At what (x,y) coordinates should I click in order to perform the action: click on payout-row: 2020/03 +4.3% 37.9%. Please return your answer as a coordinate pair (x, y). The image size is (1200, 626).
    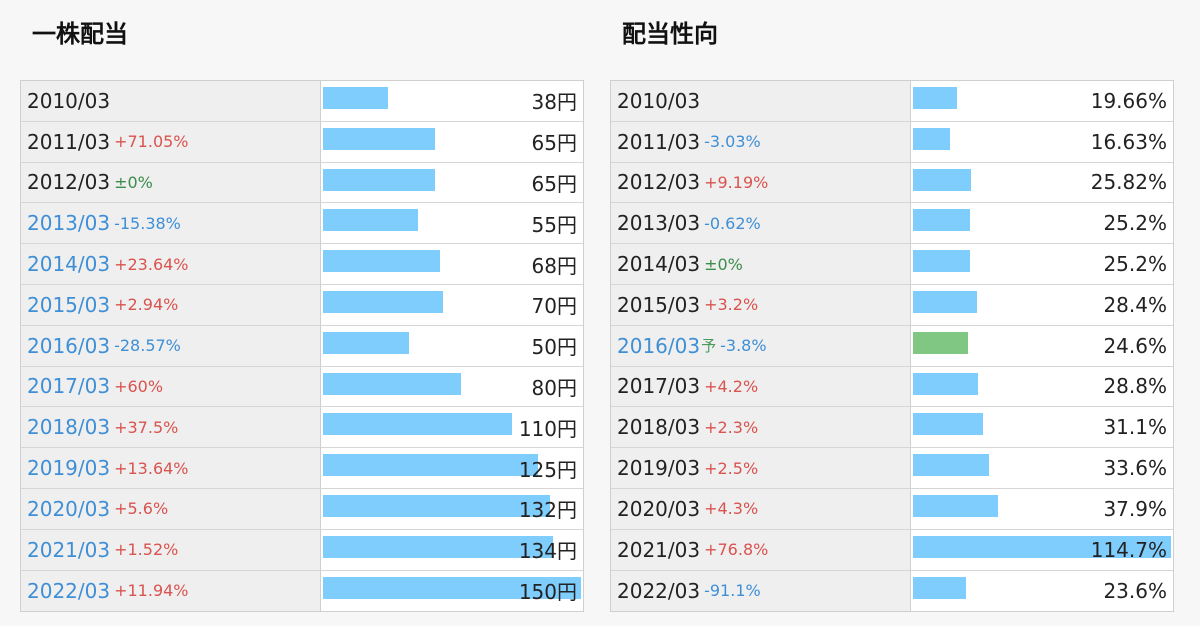
    Looking at the image, I should click on (892, 509).